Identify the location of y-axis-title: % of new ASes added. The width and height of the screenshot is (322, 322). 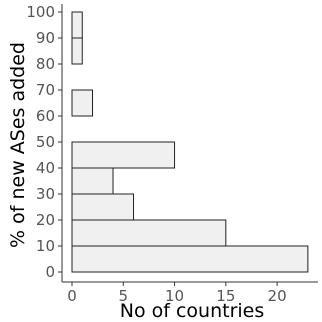
(18, 145).